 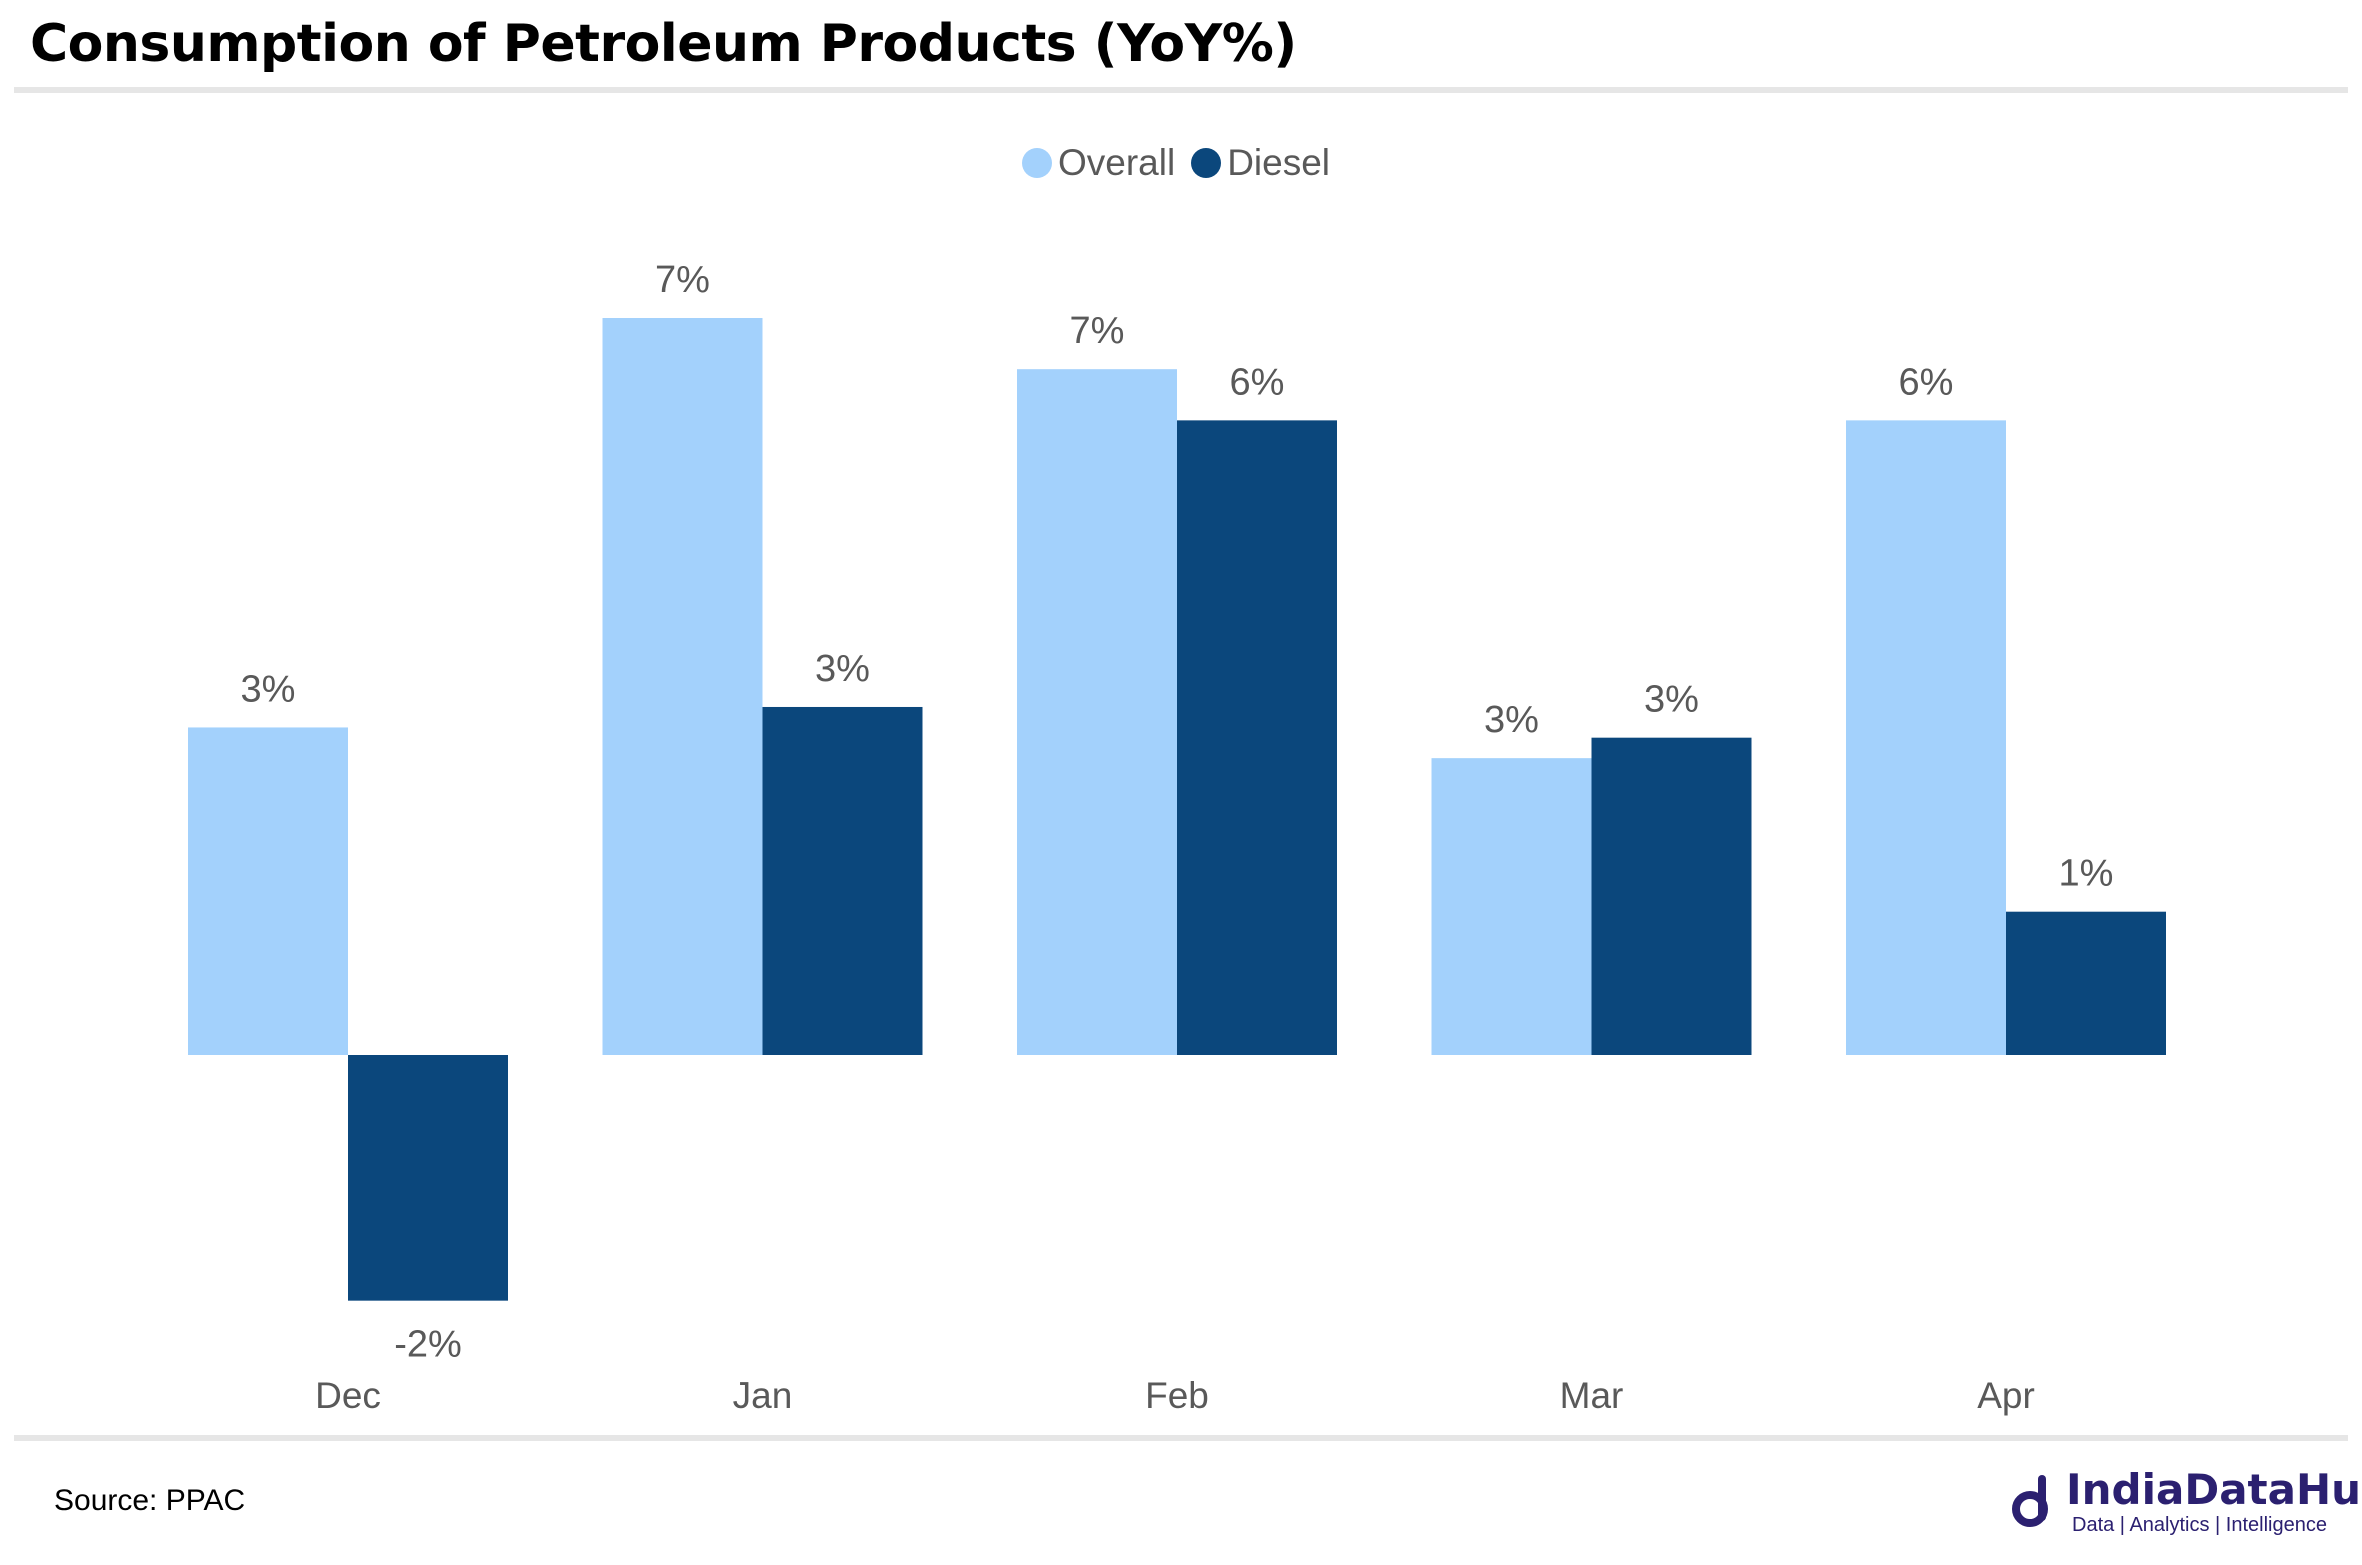 What do you see at coordinates (1279, 162) in the screenshot?
I see `legend-label-diesel: Diesel` at bounding box center [1279, 162].